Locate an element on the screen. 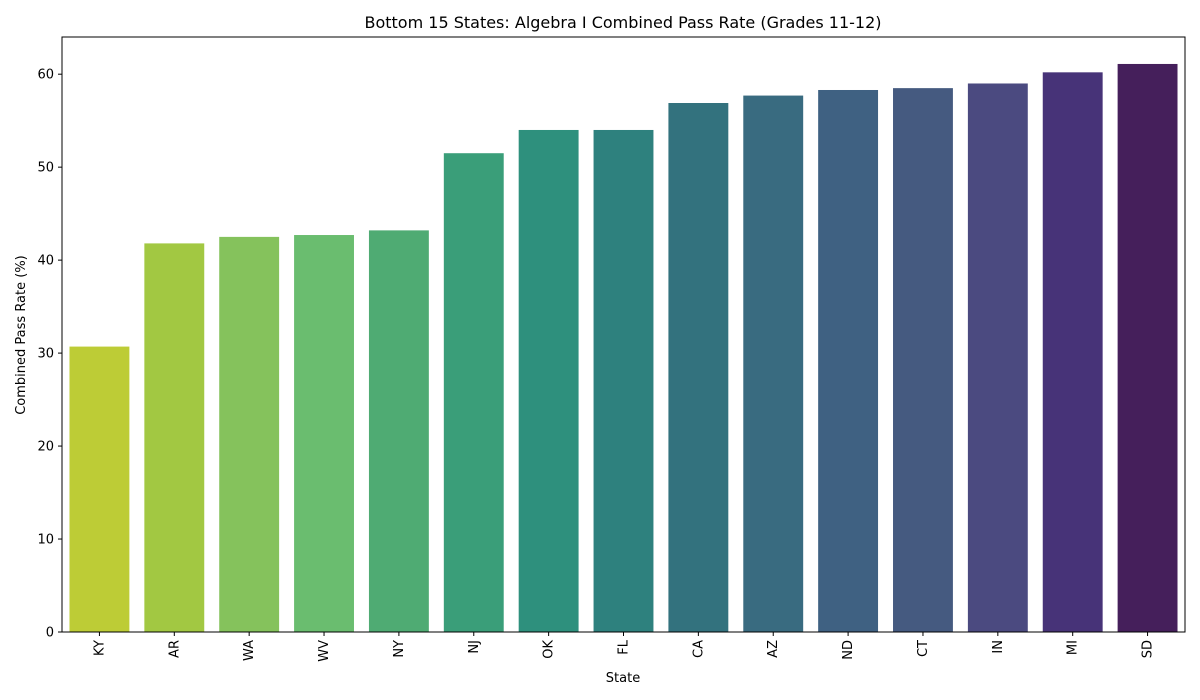 The image size is (1200, 700). x-tick-label: WA is located at coordinates (249, 650).